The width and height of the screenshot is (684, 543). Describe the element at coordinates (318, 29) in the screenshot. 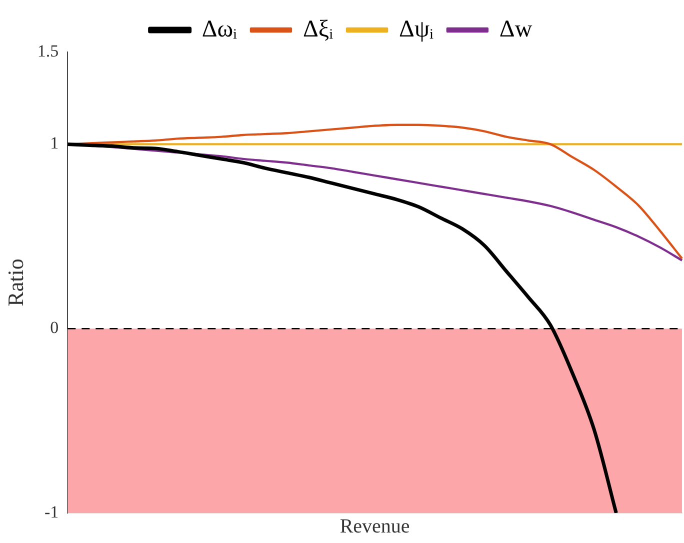

I see `legend-label: Δξᵢ` at that location.